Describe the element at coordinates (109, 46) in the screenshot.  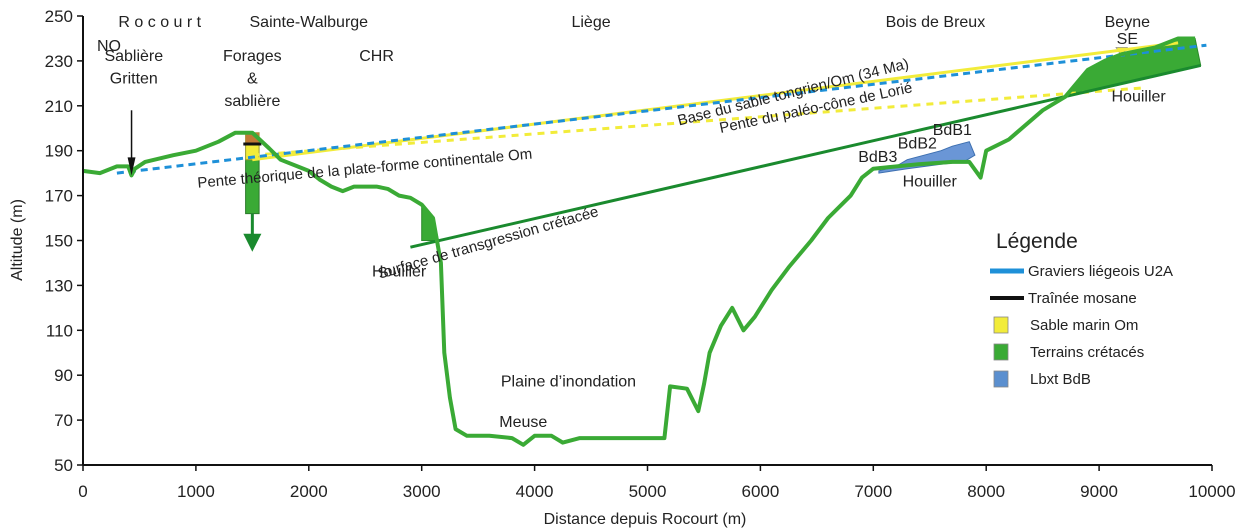
I see `label-no: NO` at that location.